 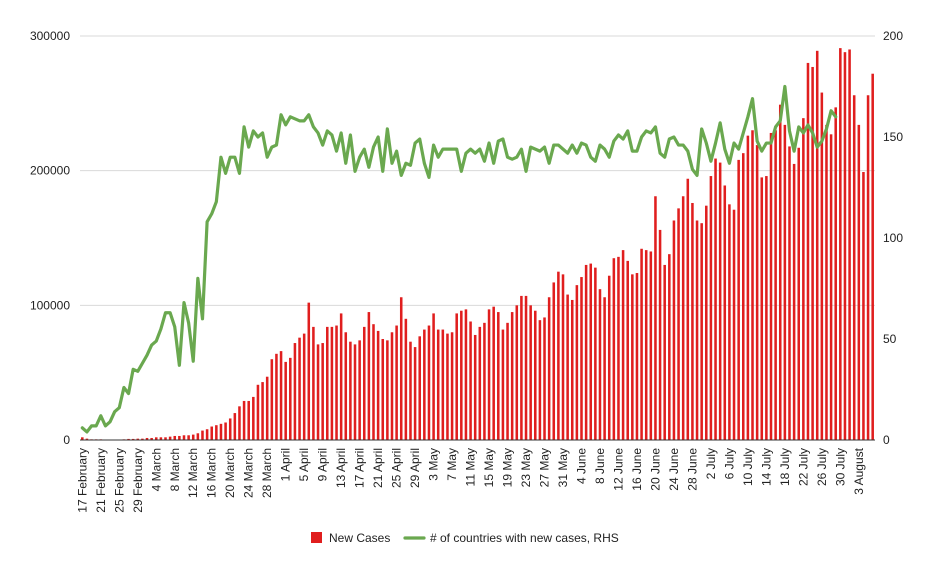 What do you see at coordinates (138, 480) in the screenshot?
I see `x-axis-tick-label: 29 February` at bounding box center [138, 480].